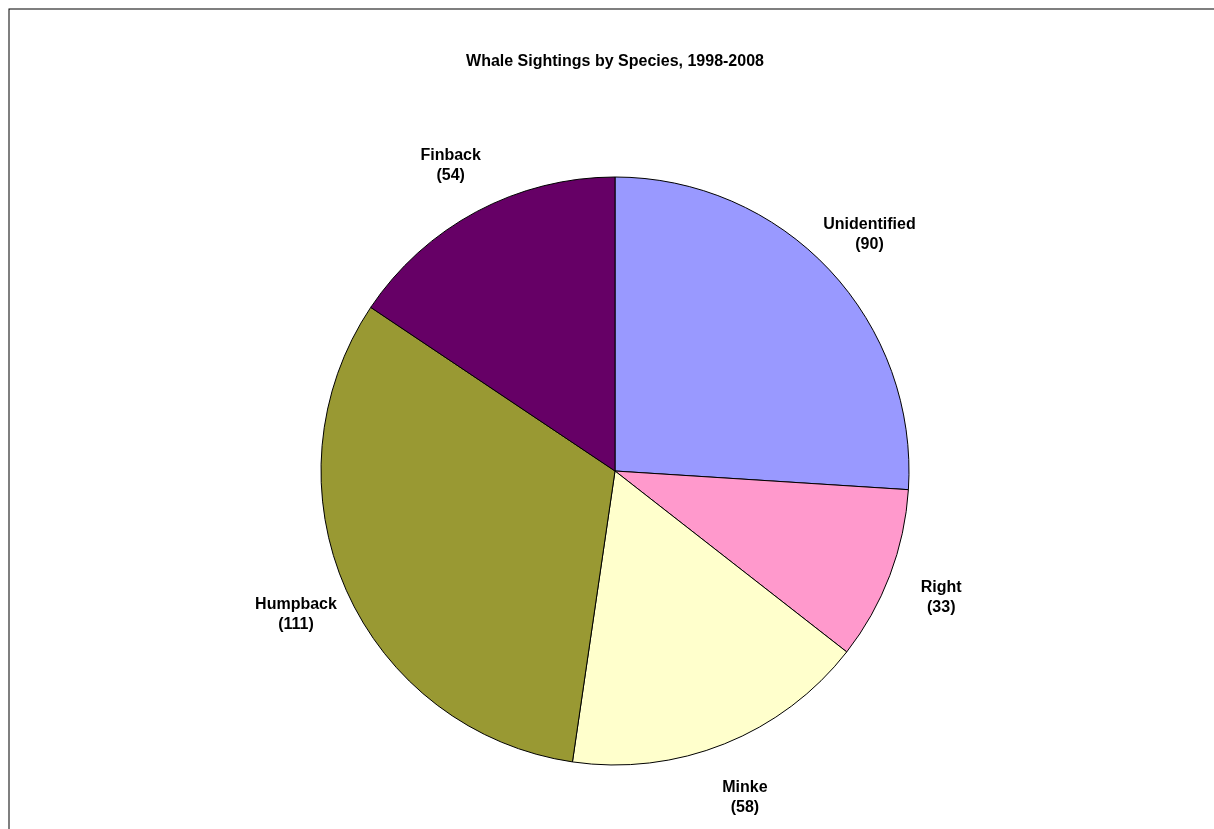 This screenshot has width=1214, height=829. Describe the element at coordinates (615, 60) in the screenshot. I see `chart-title: Whale Sightings by Species, 1998-2008` at that location.